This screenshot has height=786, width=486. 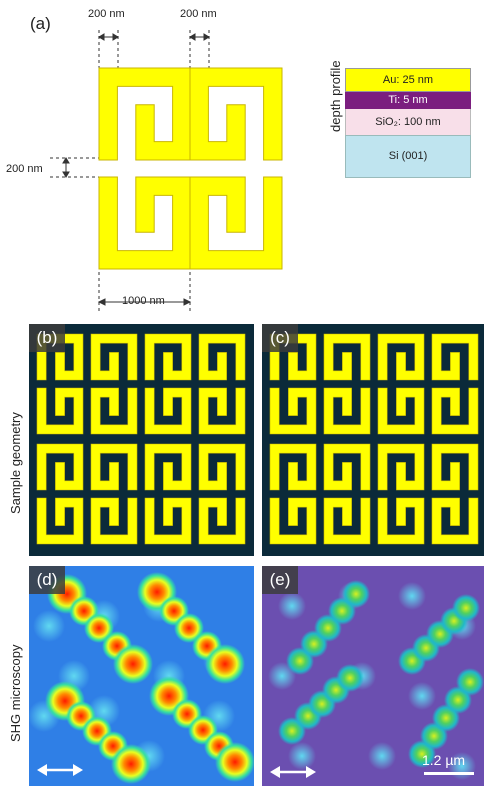 What do you see at coordinates (198, 14) in the screenshot?
I see `dim-right-top: 200 nm` at bounding box center [198, 14].